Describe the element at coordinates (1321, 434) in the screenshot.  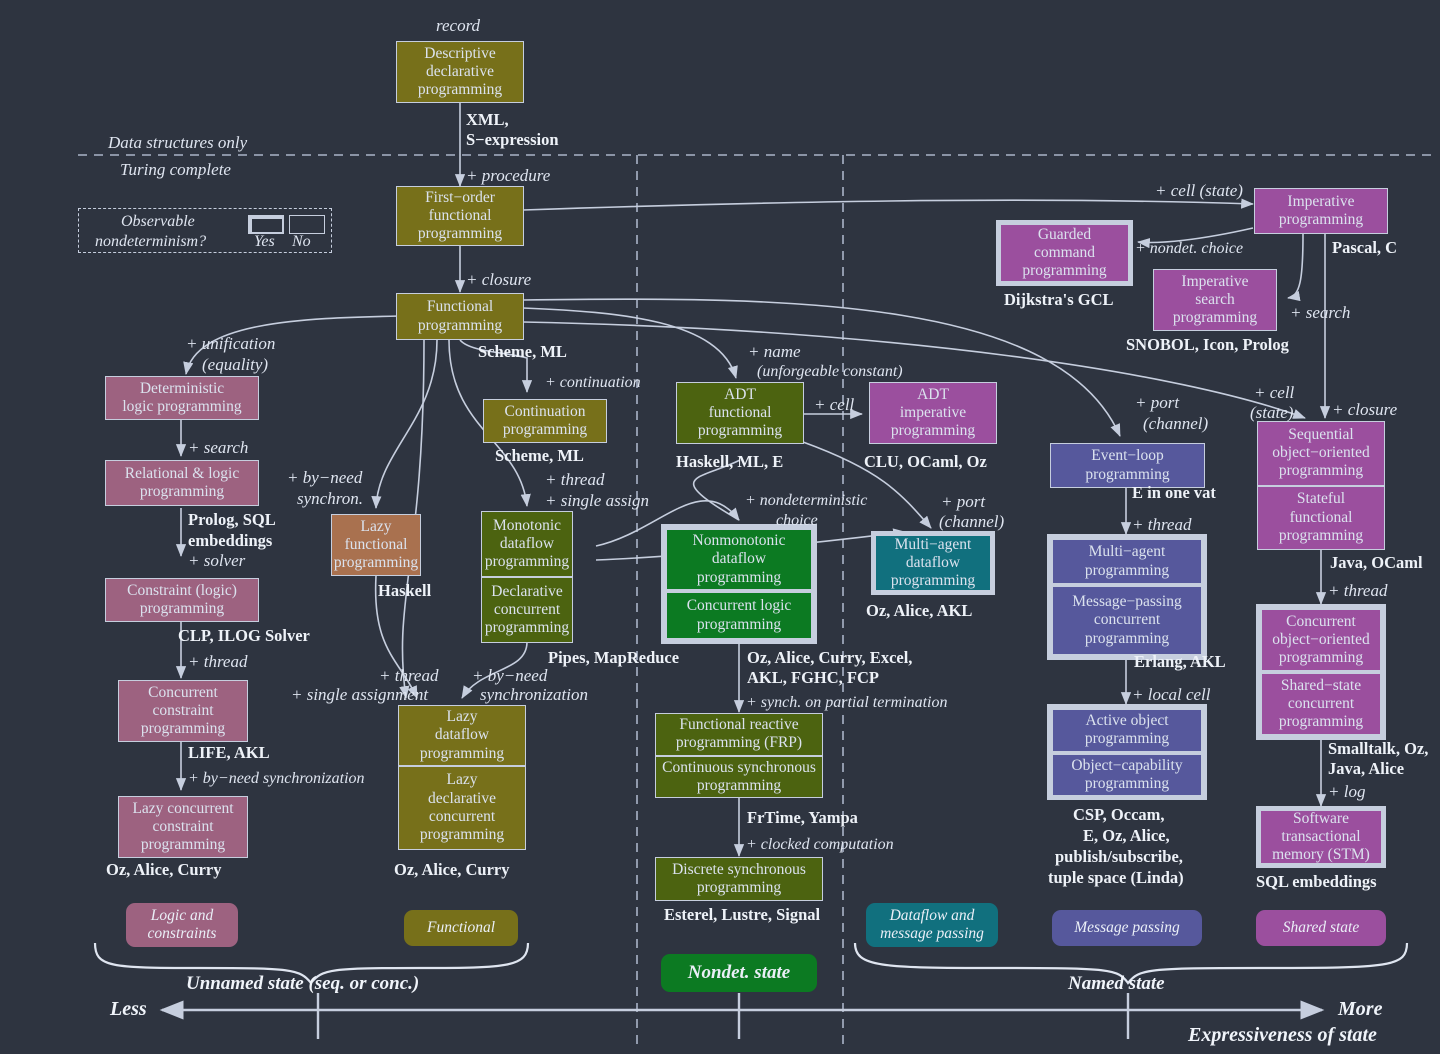
I see `node-line: Sequential` at that location.